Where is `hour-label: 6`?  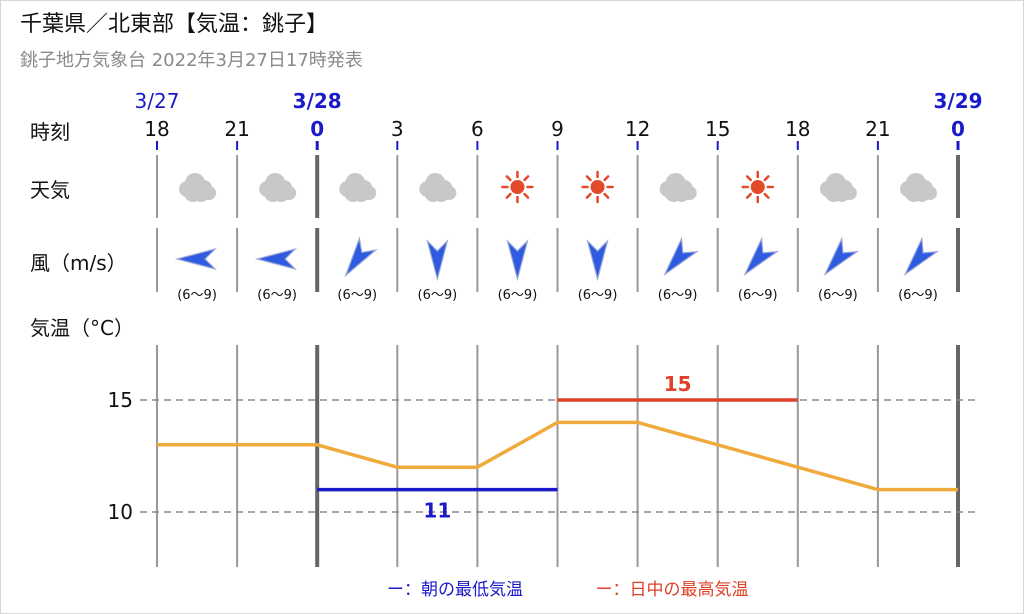
hour-label: 6 is located at coordinates (477, 129).